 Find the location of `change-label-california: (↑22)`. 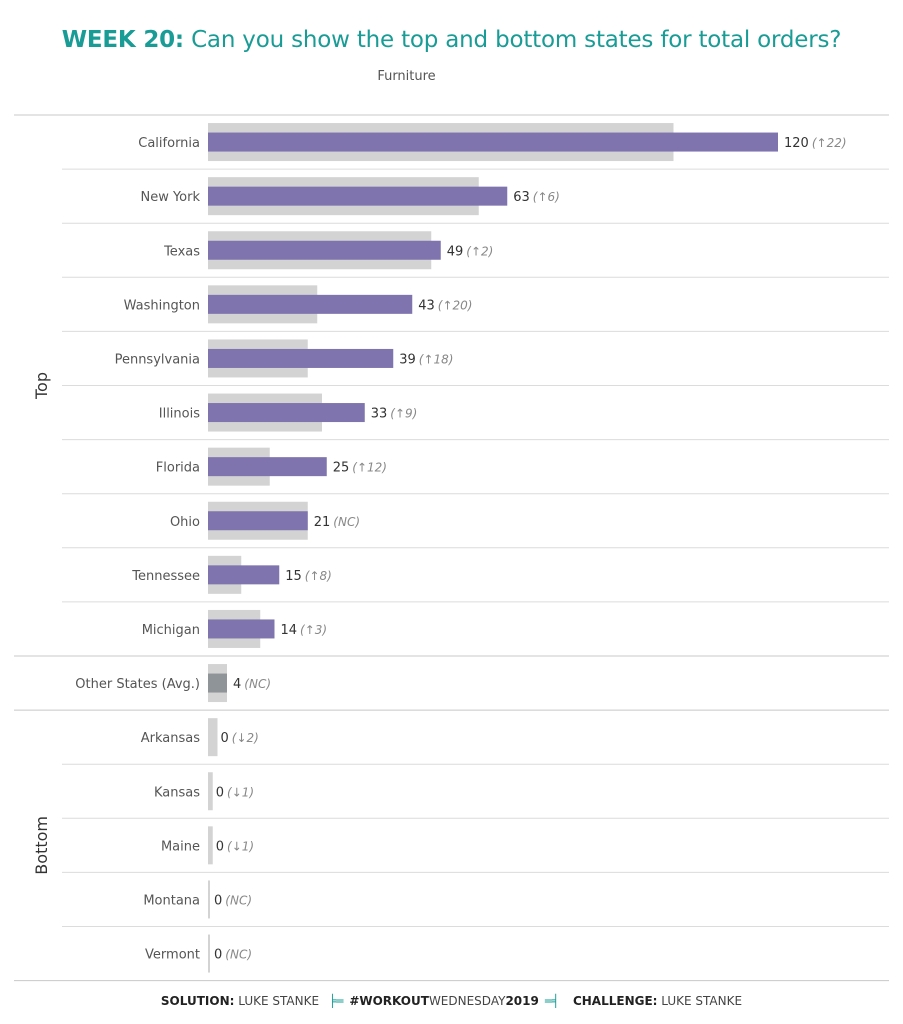

change-label-california: (↑22) is located at coordinates (829, 143).